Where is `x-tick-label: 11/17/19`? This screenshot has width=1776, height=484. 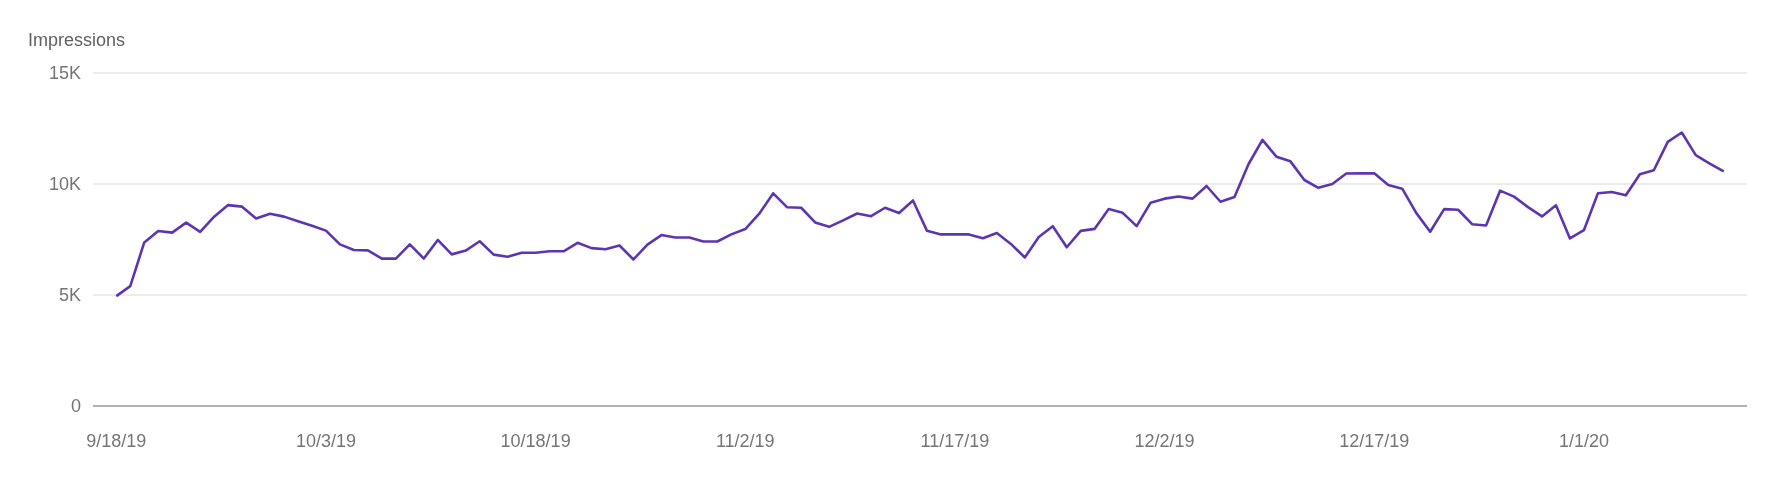 x-tick-label: 11/17/19 is located at coordinates (955, 440).